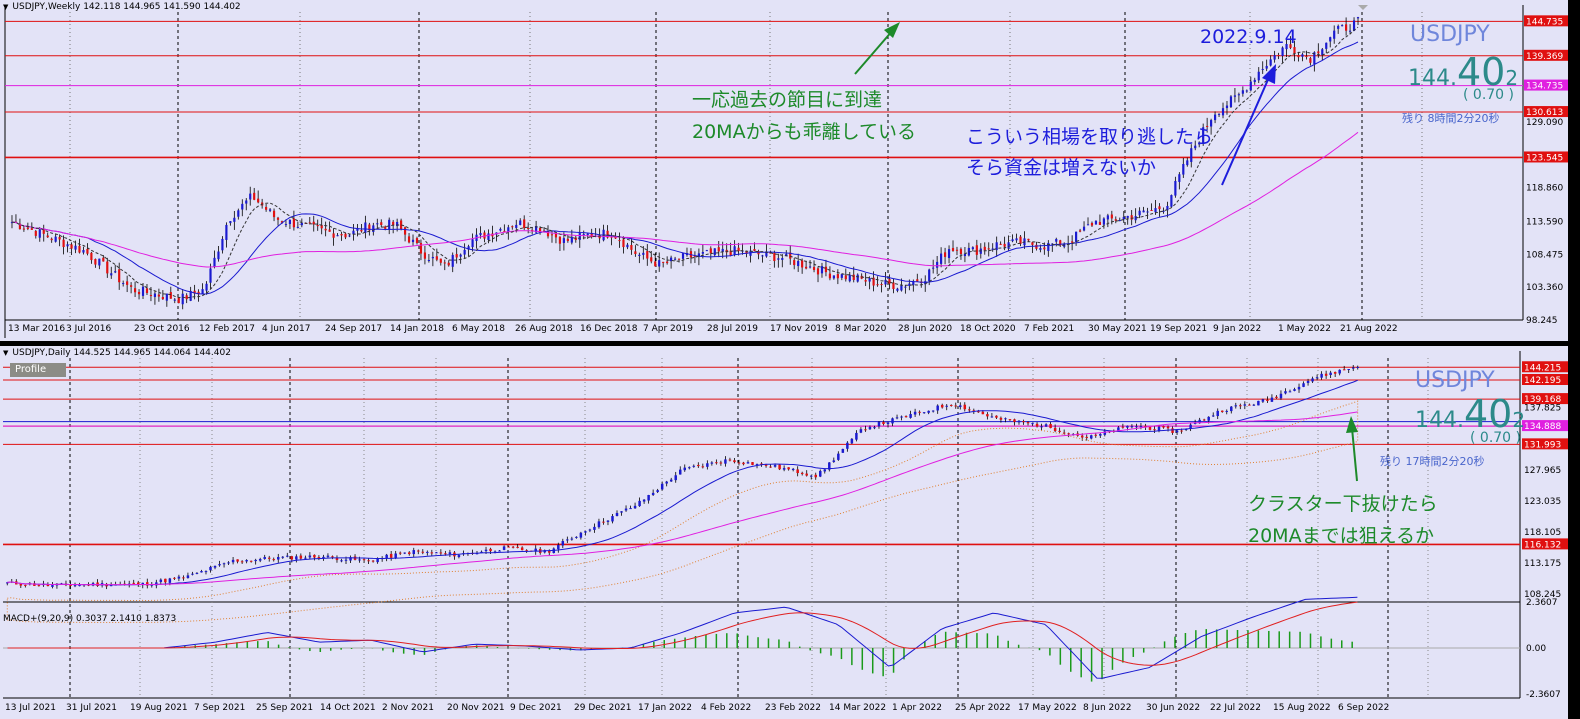  I want to click on x-axis-label: 12 Feb 2017, so click(227, 329).